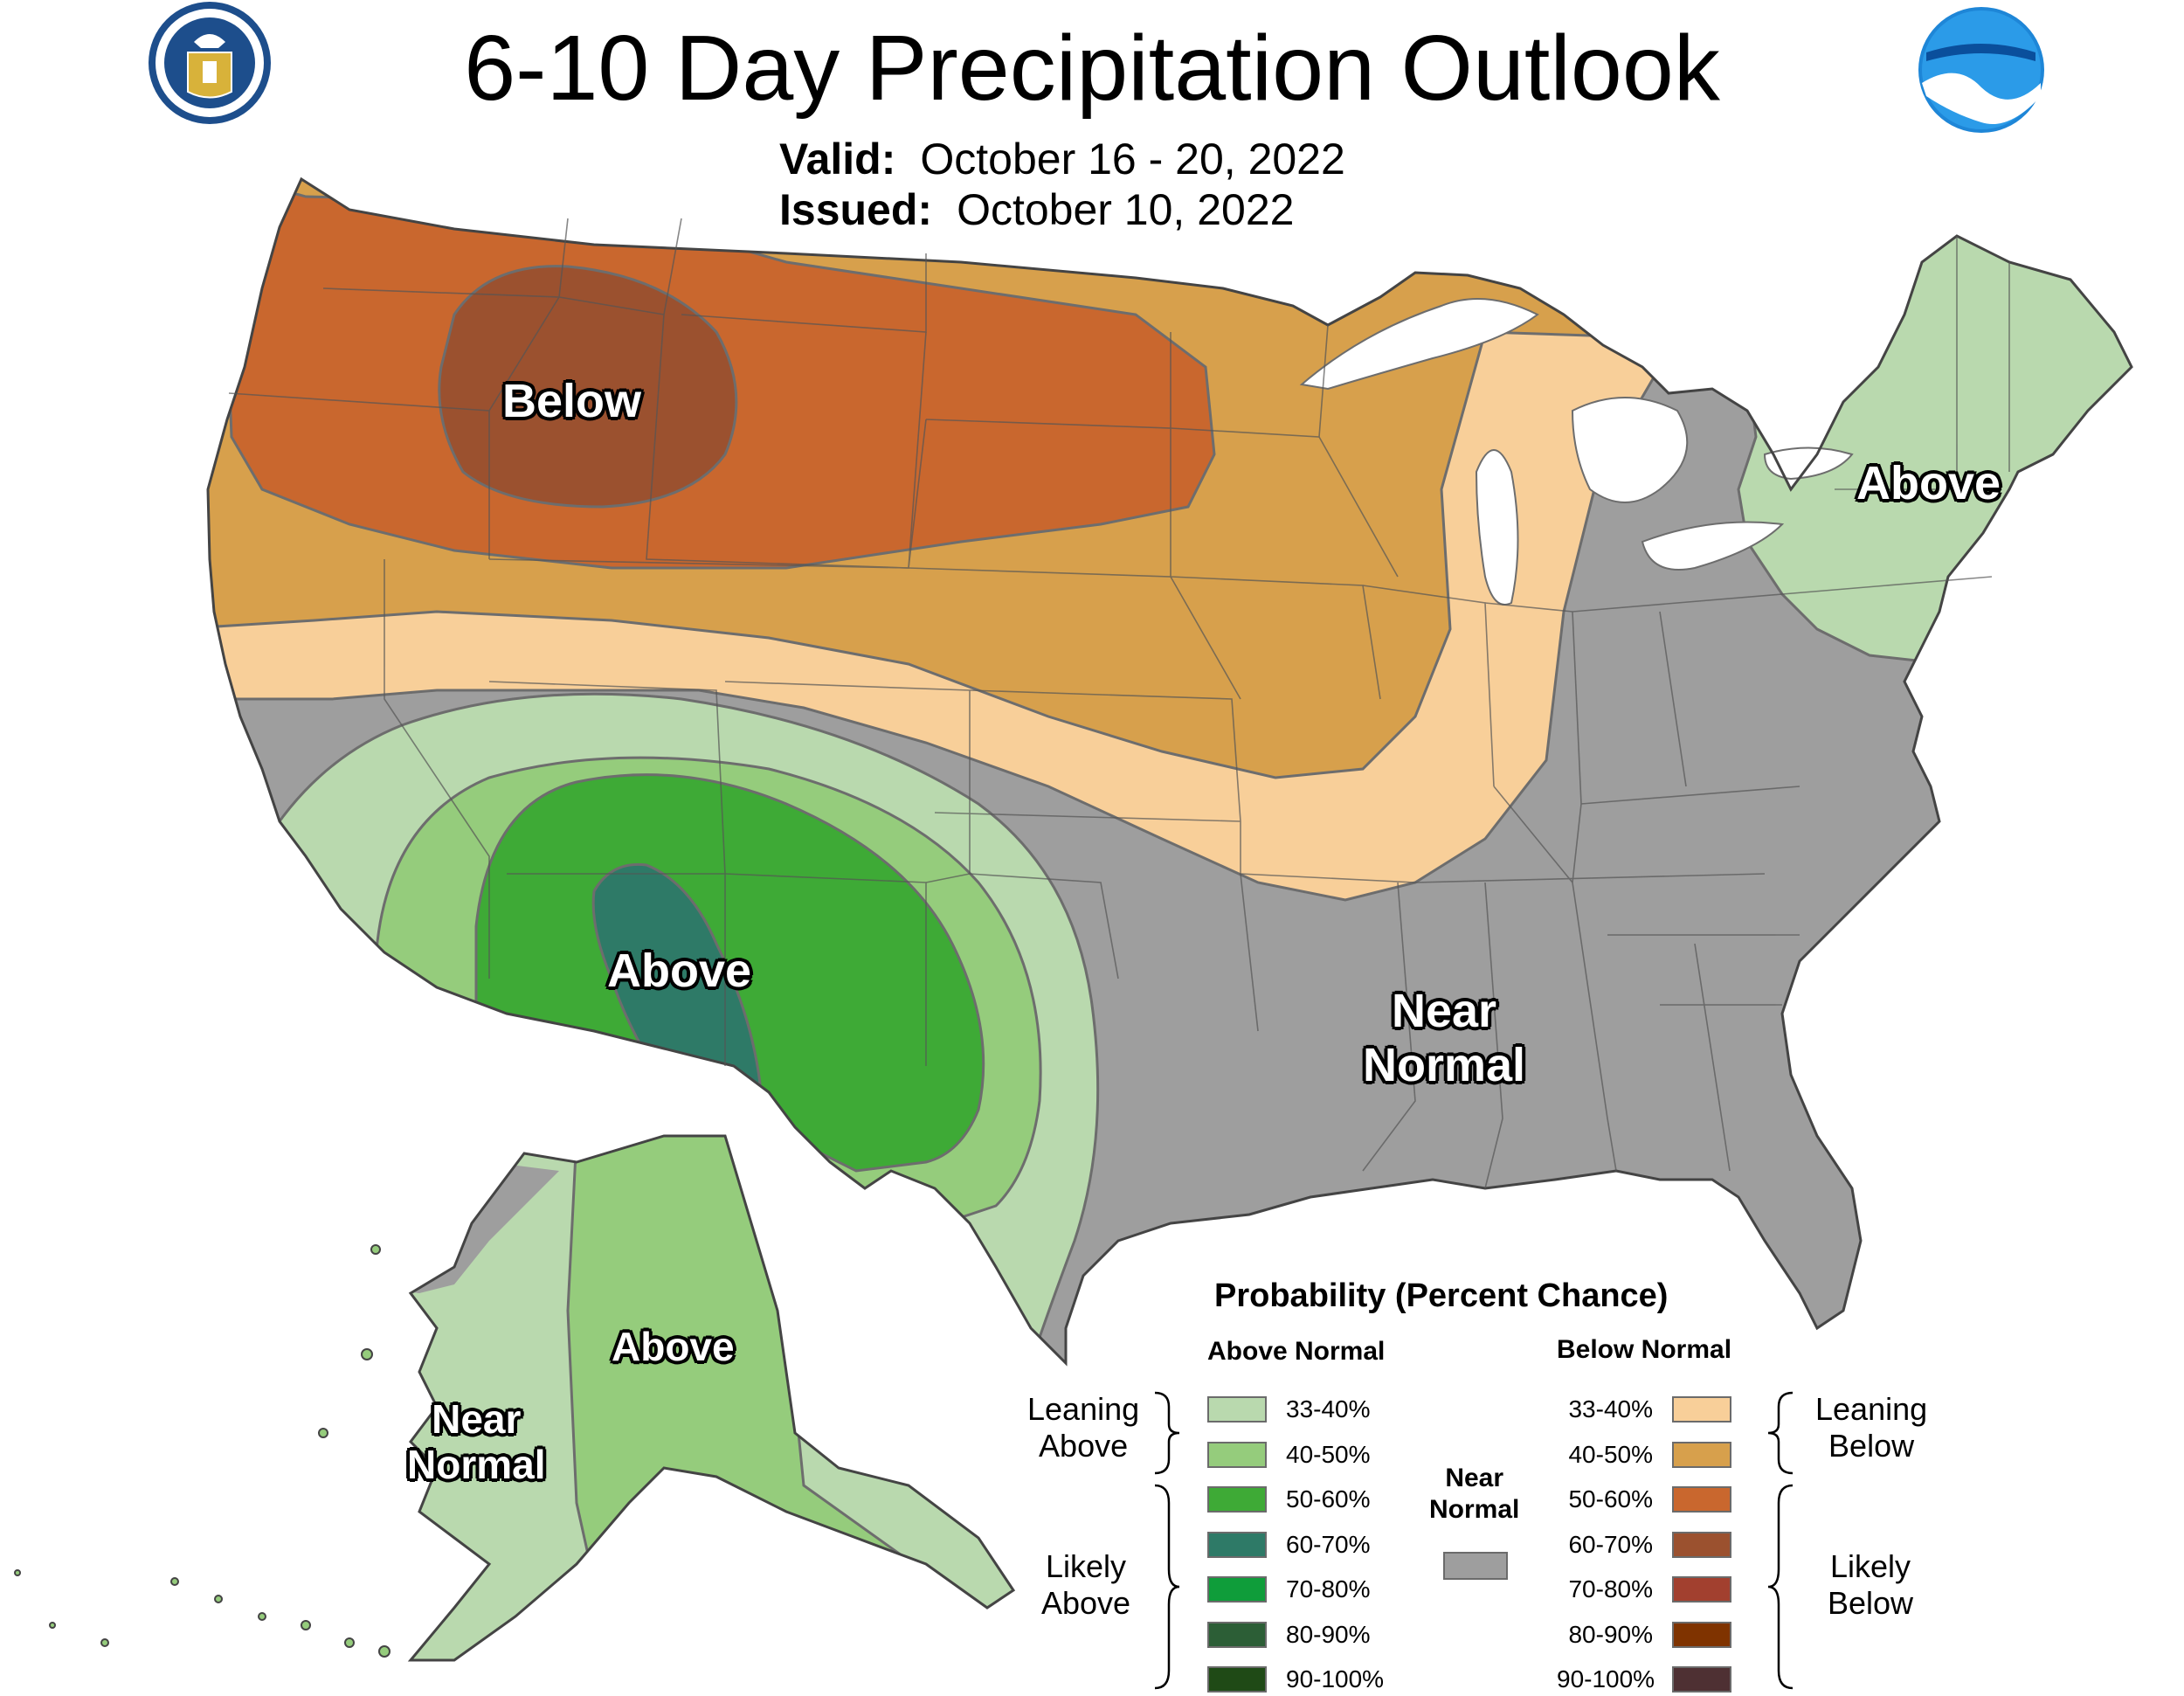  What do you see at coordinates (1328, 1544) in the screenshot?
I see `legend-above-range: 60-70%` at bounding box center [1328, 1544].